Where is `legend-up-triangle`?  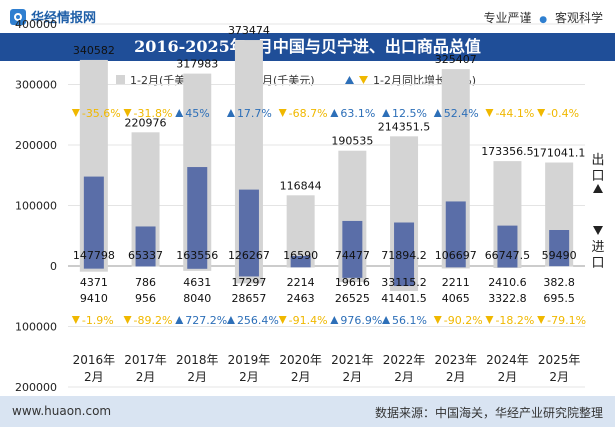
legend-up-triangle is located at coordinates (349, 80).